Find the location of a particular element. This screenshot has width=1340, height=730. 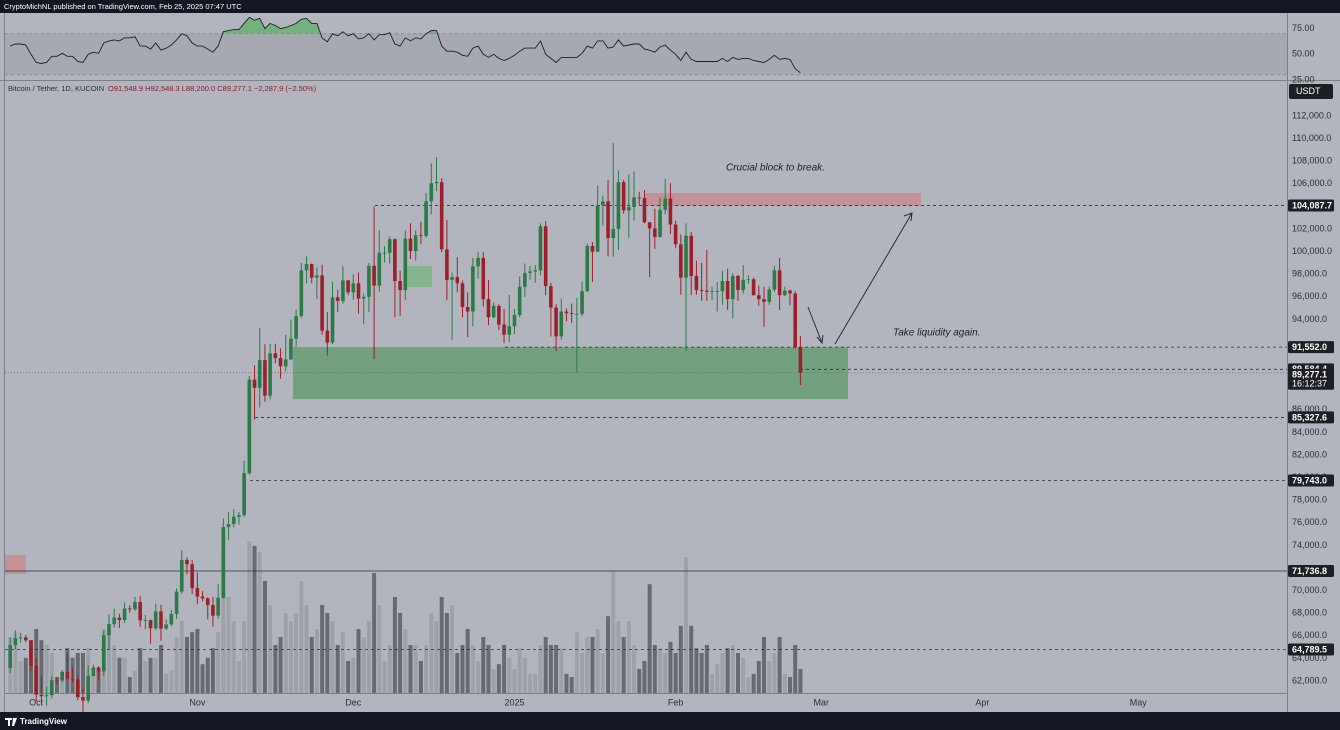

x-tick-label: 2025 is located at coordinates (514, 702).